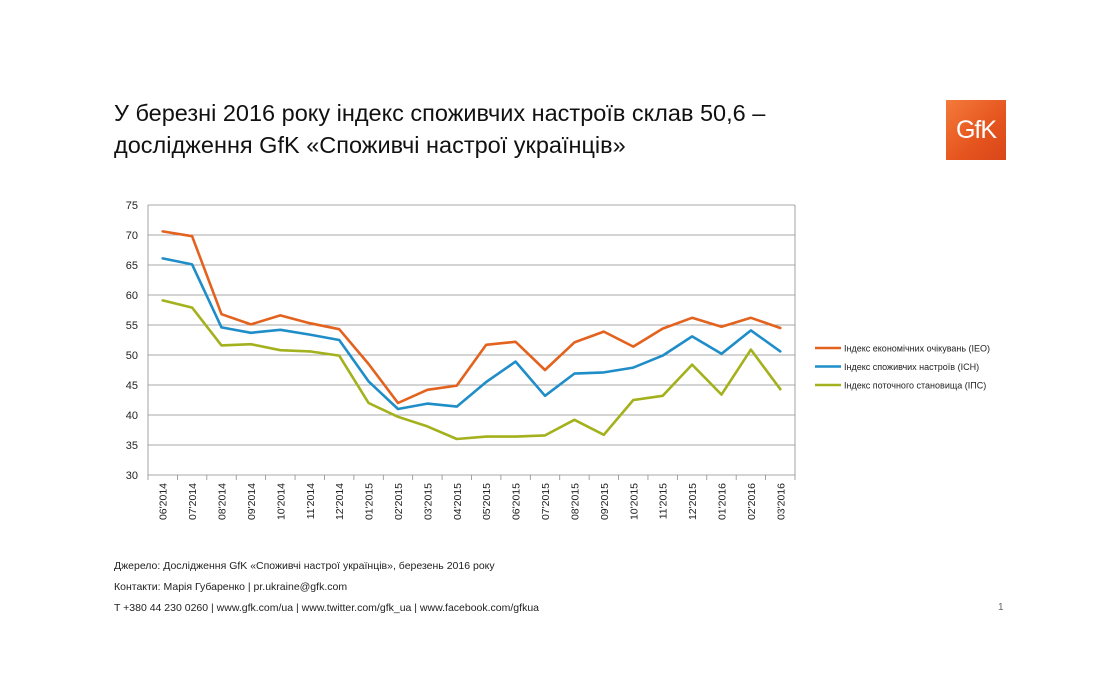  What do you see at coordinates (781, 501) in the screenshot?
I see `x-tick-label: 03'2016` at bounding box center [781, 501].